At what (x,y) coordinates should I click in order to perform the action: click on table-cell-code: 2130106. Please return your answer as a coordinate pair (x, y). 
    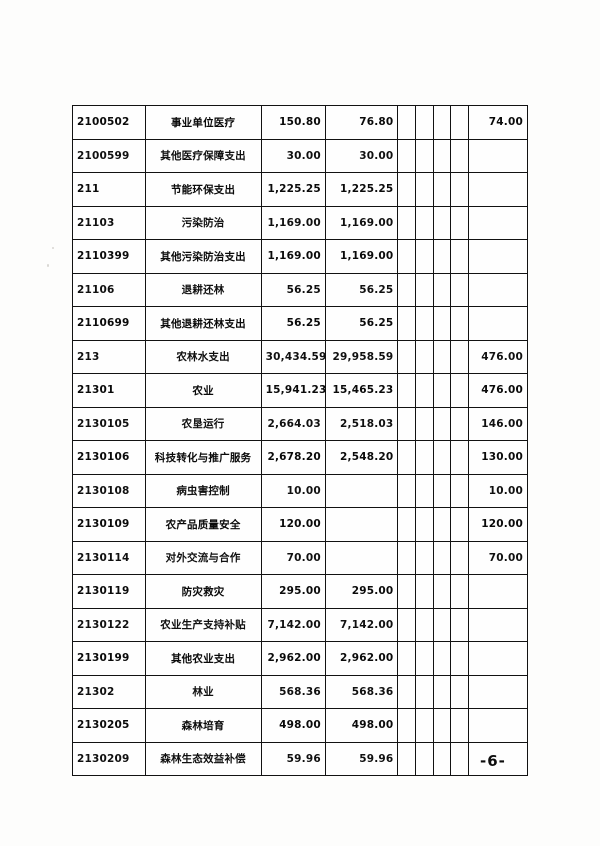
    Looking at the image, I should click on (109, 457).